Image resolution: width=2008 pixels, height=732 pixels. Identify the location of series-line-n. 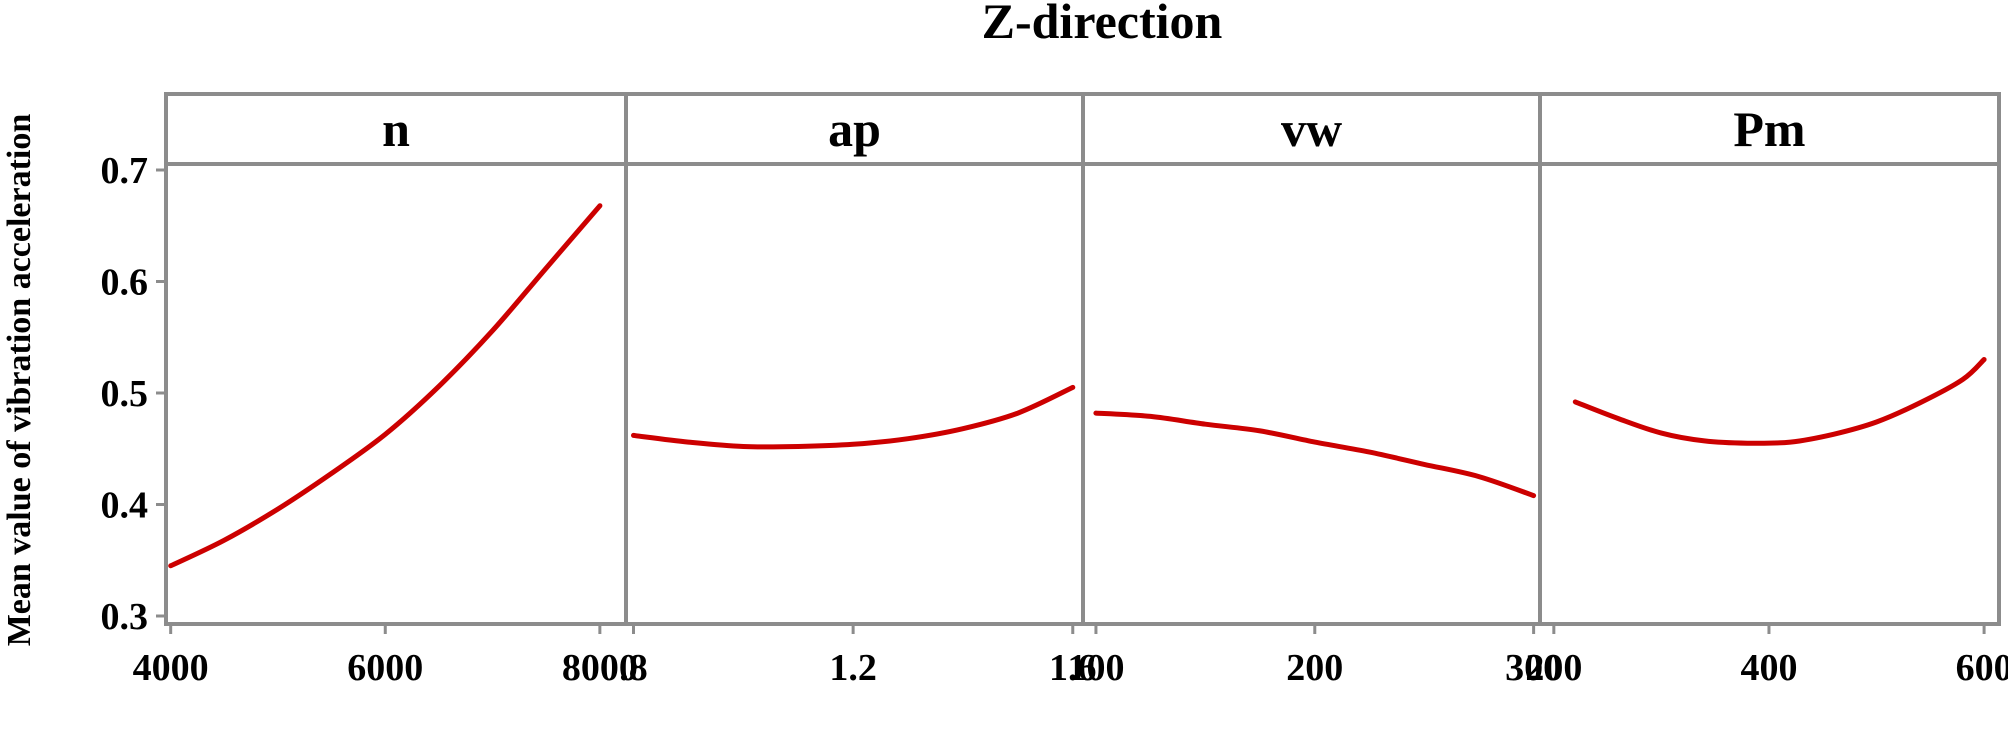
(385, 386).